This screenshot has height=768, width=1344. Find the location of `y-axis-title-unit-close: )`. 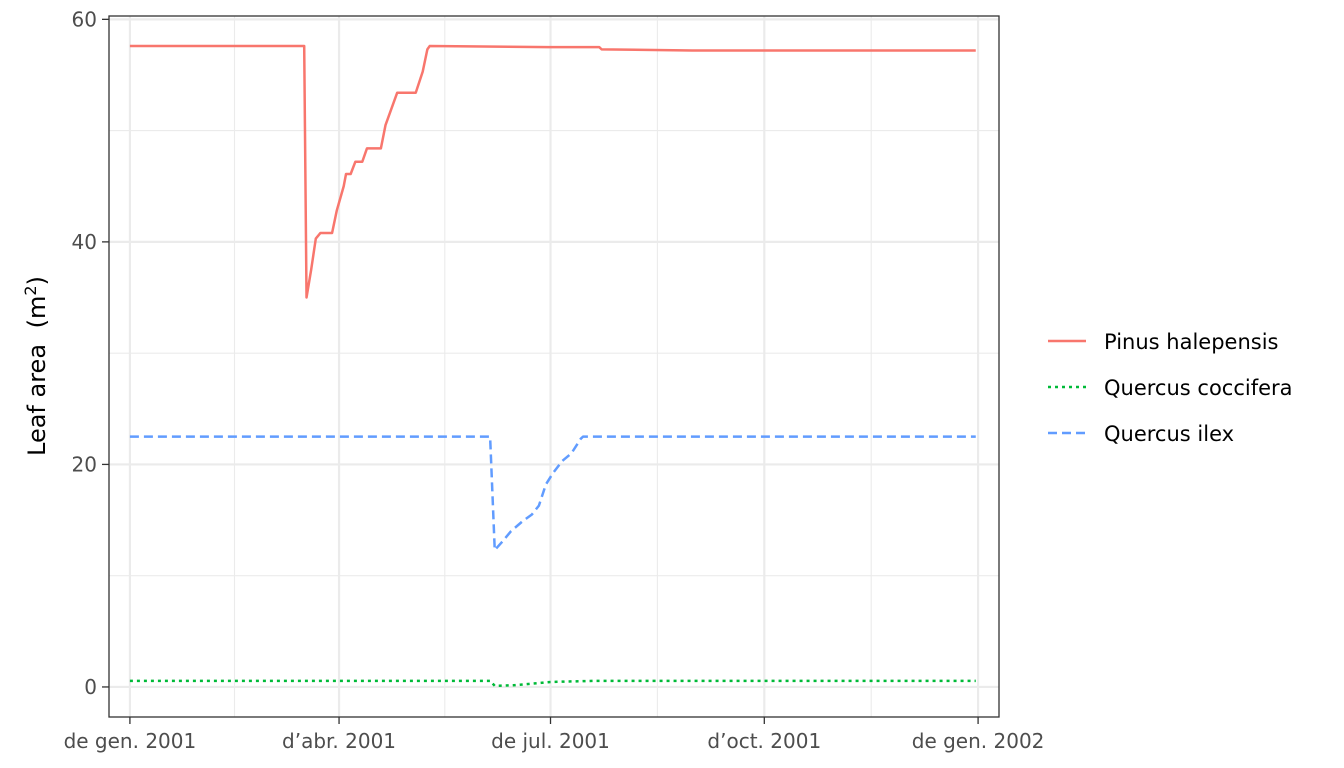

y-axis-title-unit-close: ) is located at coordinates (37, 280).